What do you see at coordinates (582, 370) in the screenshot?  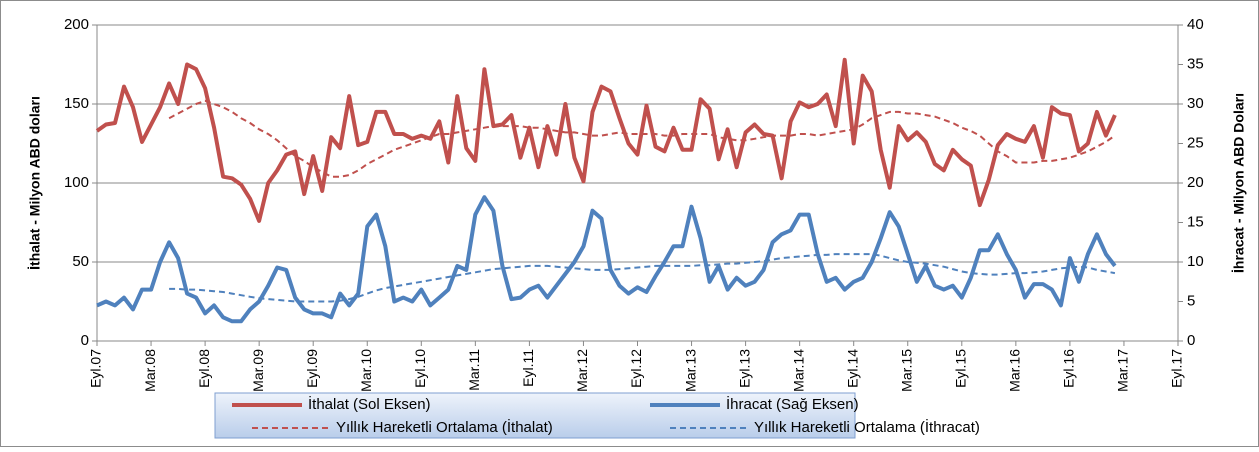 I see `x-tick-label: Mar.12` at bounding box center [582, 370].